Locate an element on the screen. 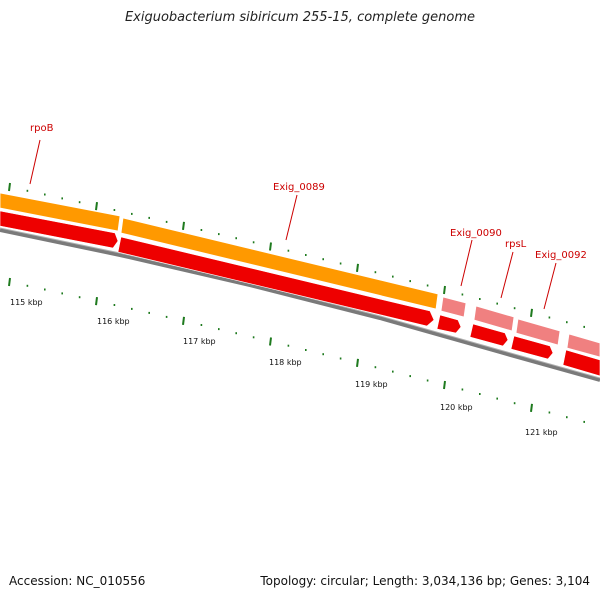  leader-rpob is located at coordinates (35, 162).